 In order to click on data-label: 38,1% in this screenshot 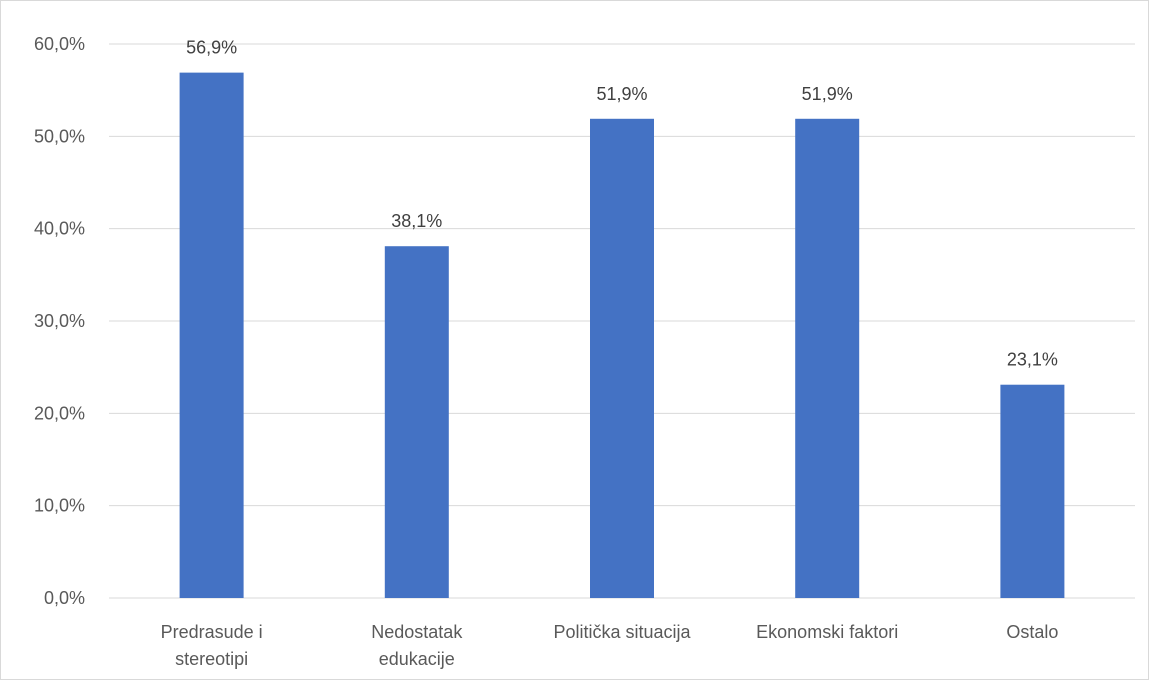, I will do `click(416, 221)`.